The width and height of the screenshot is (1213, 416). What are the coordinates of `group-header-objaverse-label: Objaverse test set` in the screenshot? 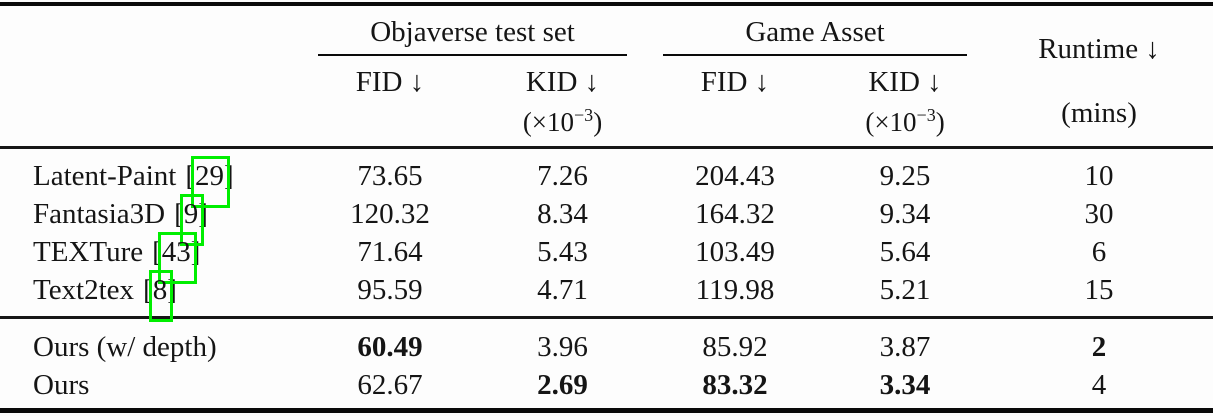 It's located at (472, 32).